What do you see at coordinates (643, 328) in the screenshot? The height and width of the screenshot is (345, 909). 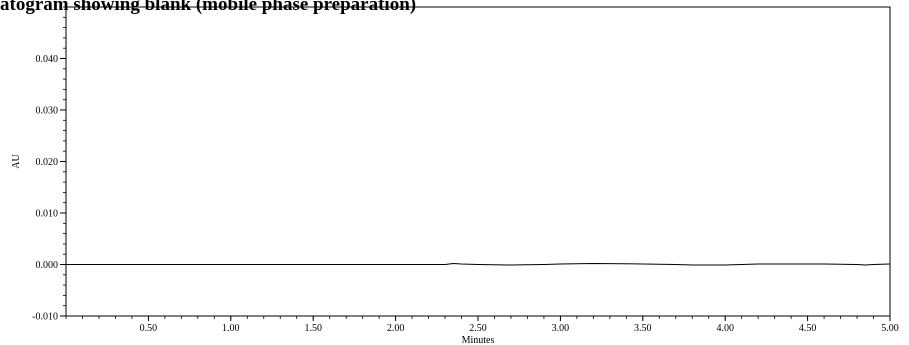 I see `x-tick-label: 3.50` at bounding box center [643, 328].